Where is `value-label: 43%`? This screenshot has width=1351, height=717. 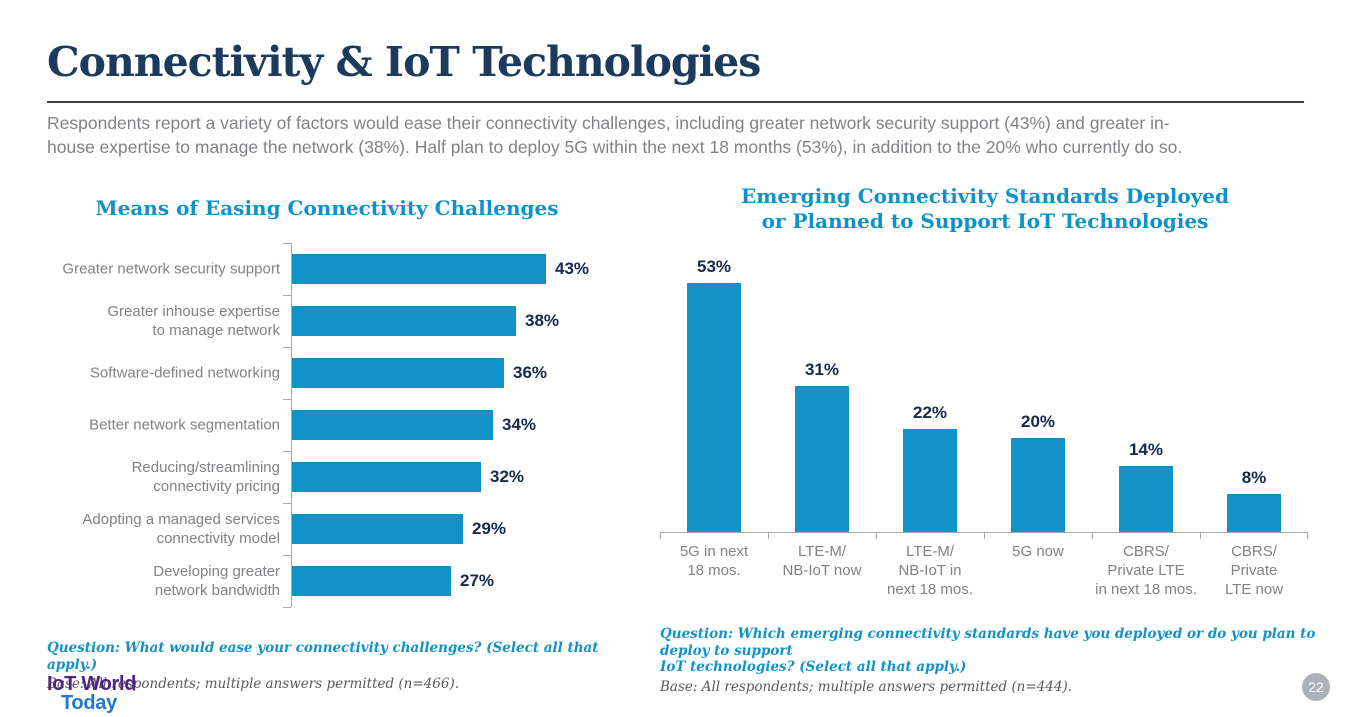
value-label: 43% is located at coordinates (572, 268).